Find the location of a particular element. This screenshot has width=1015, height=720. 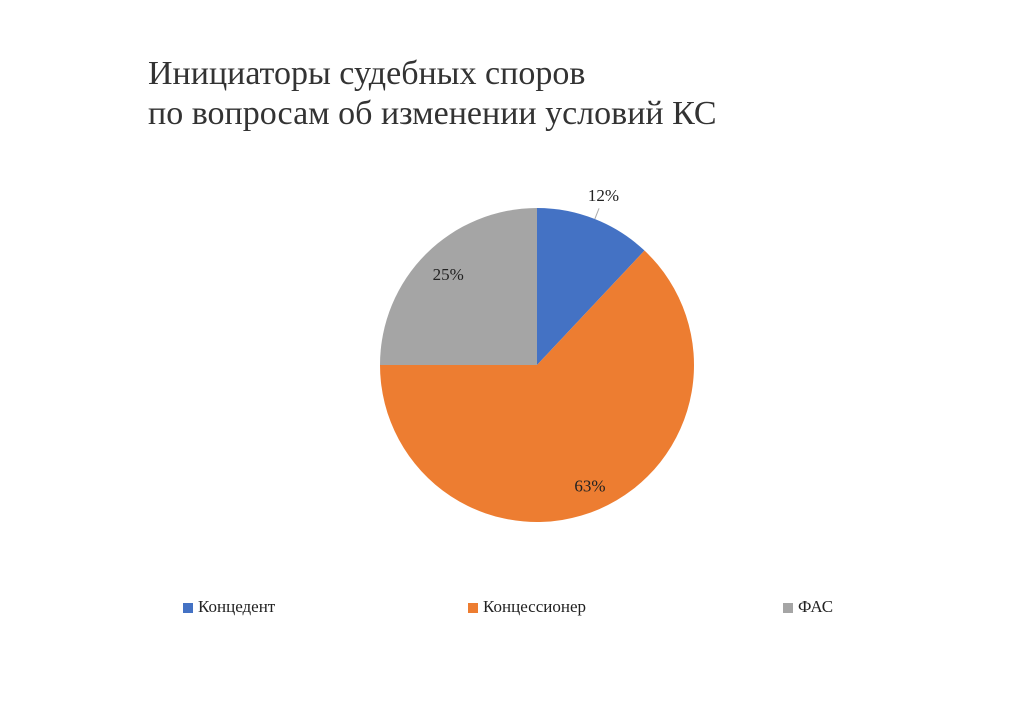

legend-label: Концессионер is located at coordinates (534, 606).